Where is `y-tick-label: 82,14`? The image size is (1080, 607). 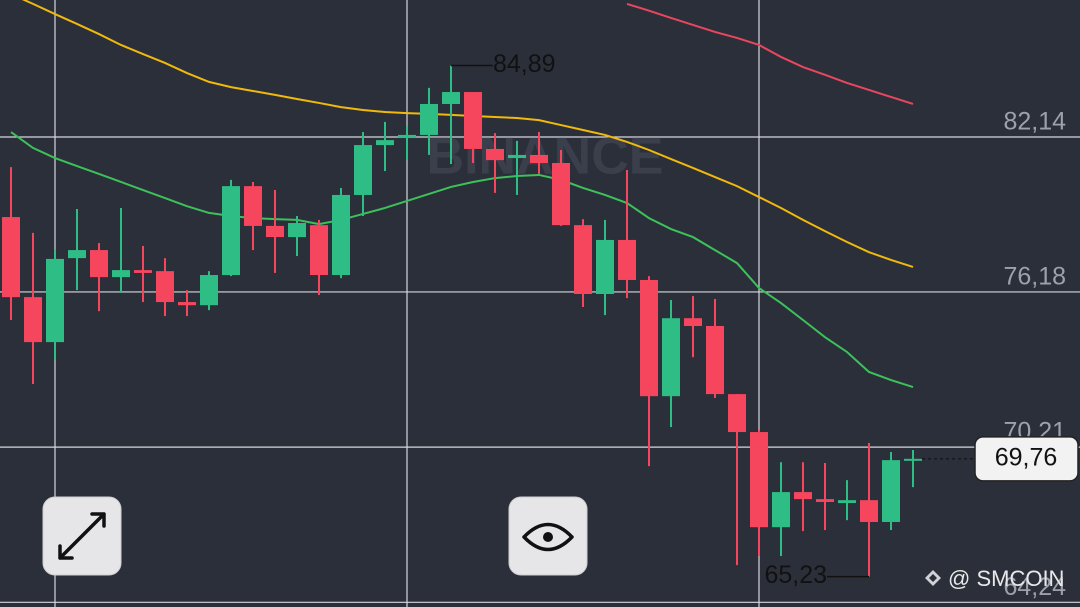
y-tick-label: 82,14 is located at coordinates (1034, 122).